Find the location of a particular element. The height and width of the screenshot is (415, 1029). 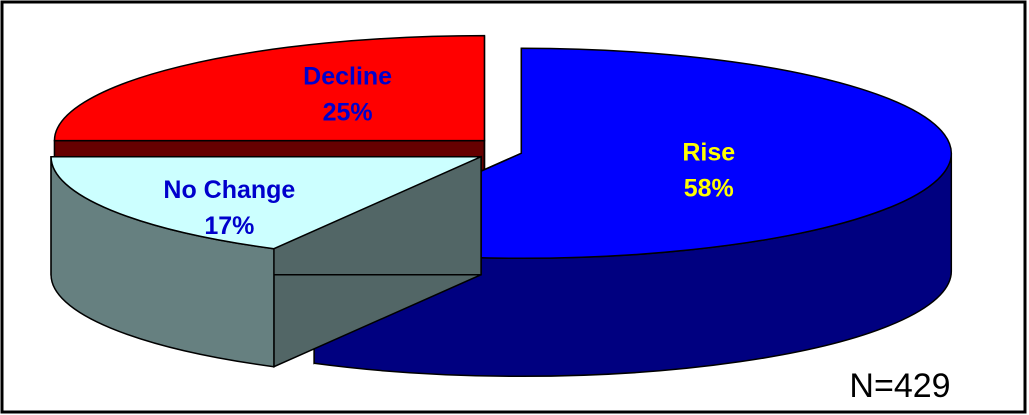

annotation: N=429 is located at coordinates (899, 386).